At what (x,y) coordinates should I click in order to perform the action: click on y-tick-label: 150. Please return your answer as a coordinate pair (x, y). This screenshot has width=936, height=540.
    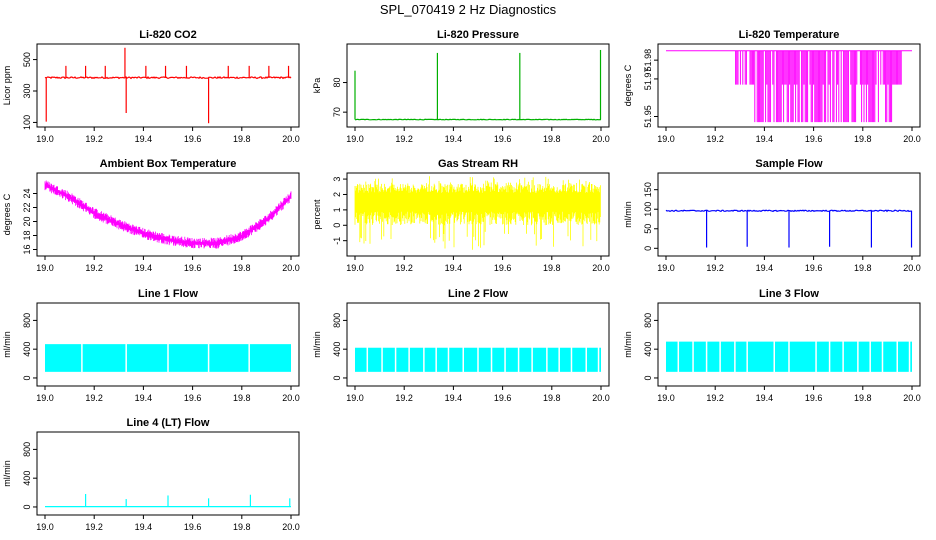
    Looking at the image, I should click on (648, 189).